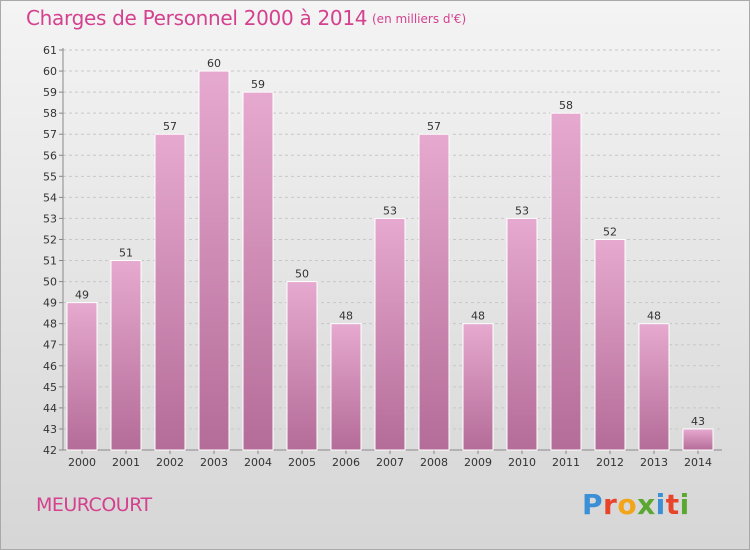 This screenshot has height=550, width=750. I want to click on x-tick-label-2007: 2007, so click(390, 462).